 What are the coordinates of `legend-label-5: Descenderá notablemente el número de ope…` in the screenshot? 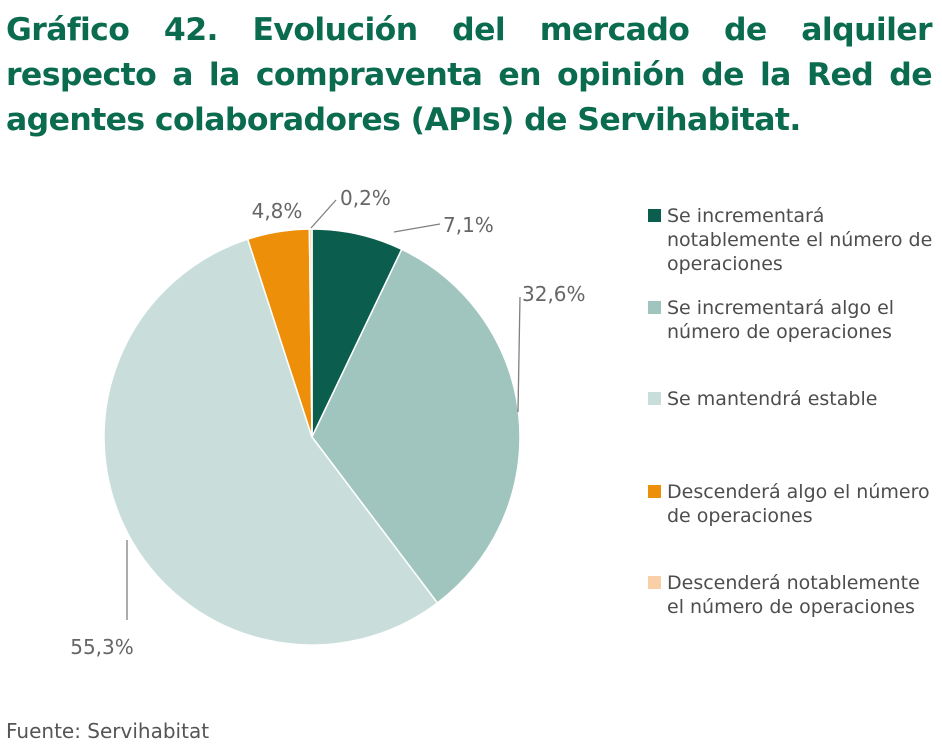 It's located at (793, 595).